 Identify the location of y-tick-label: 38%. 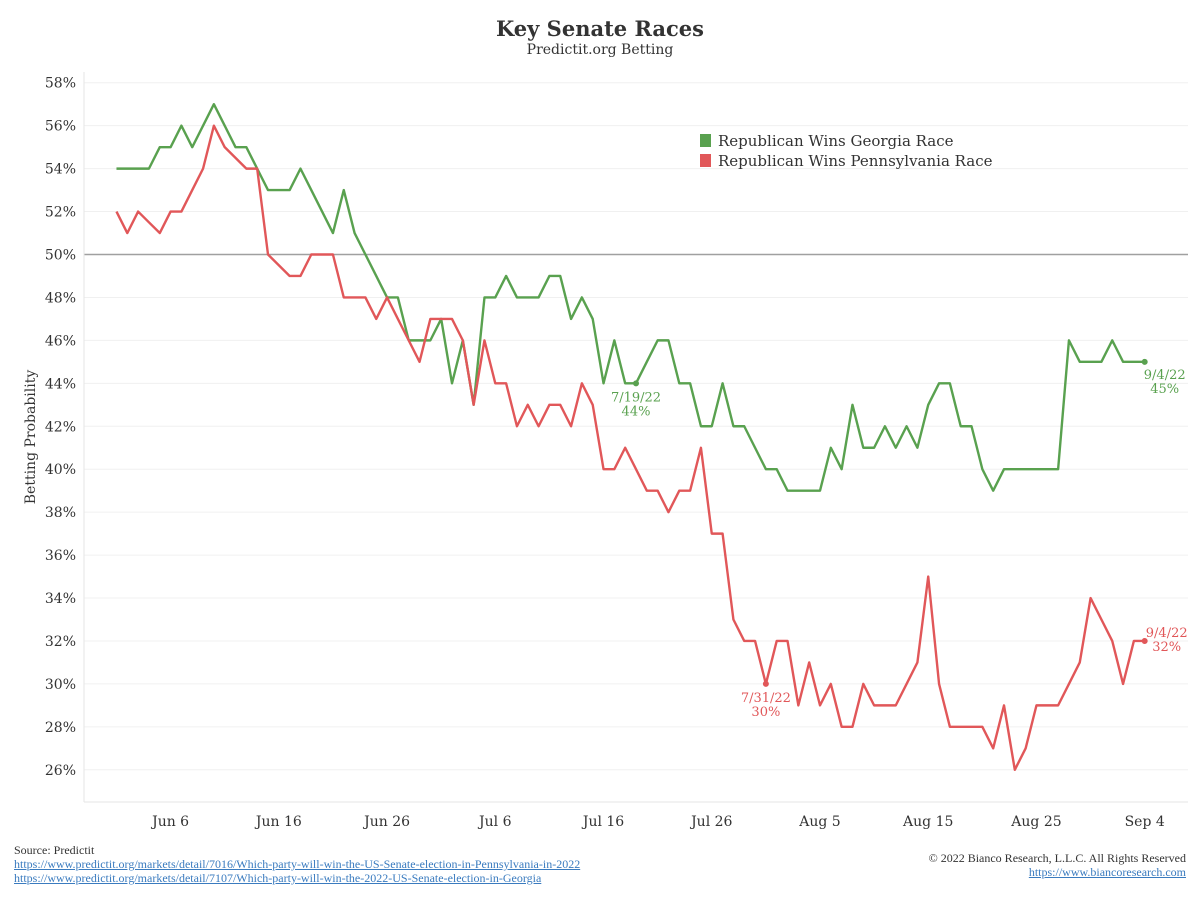
(60, 513).